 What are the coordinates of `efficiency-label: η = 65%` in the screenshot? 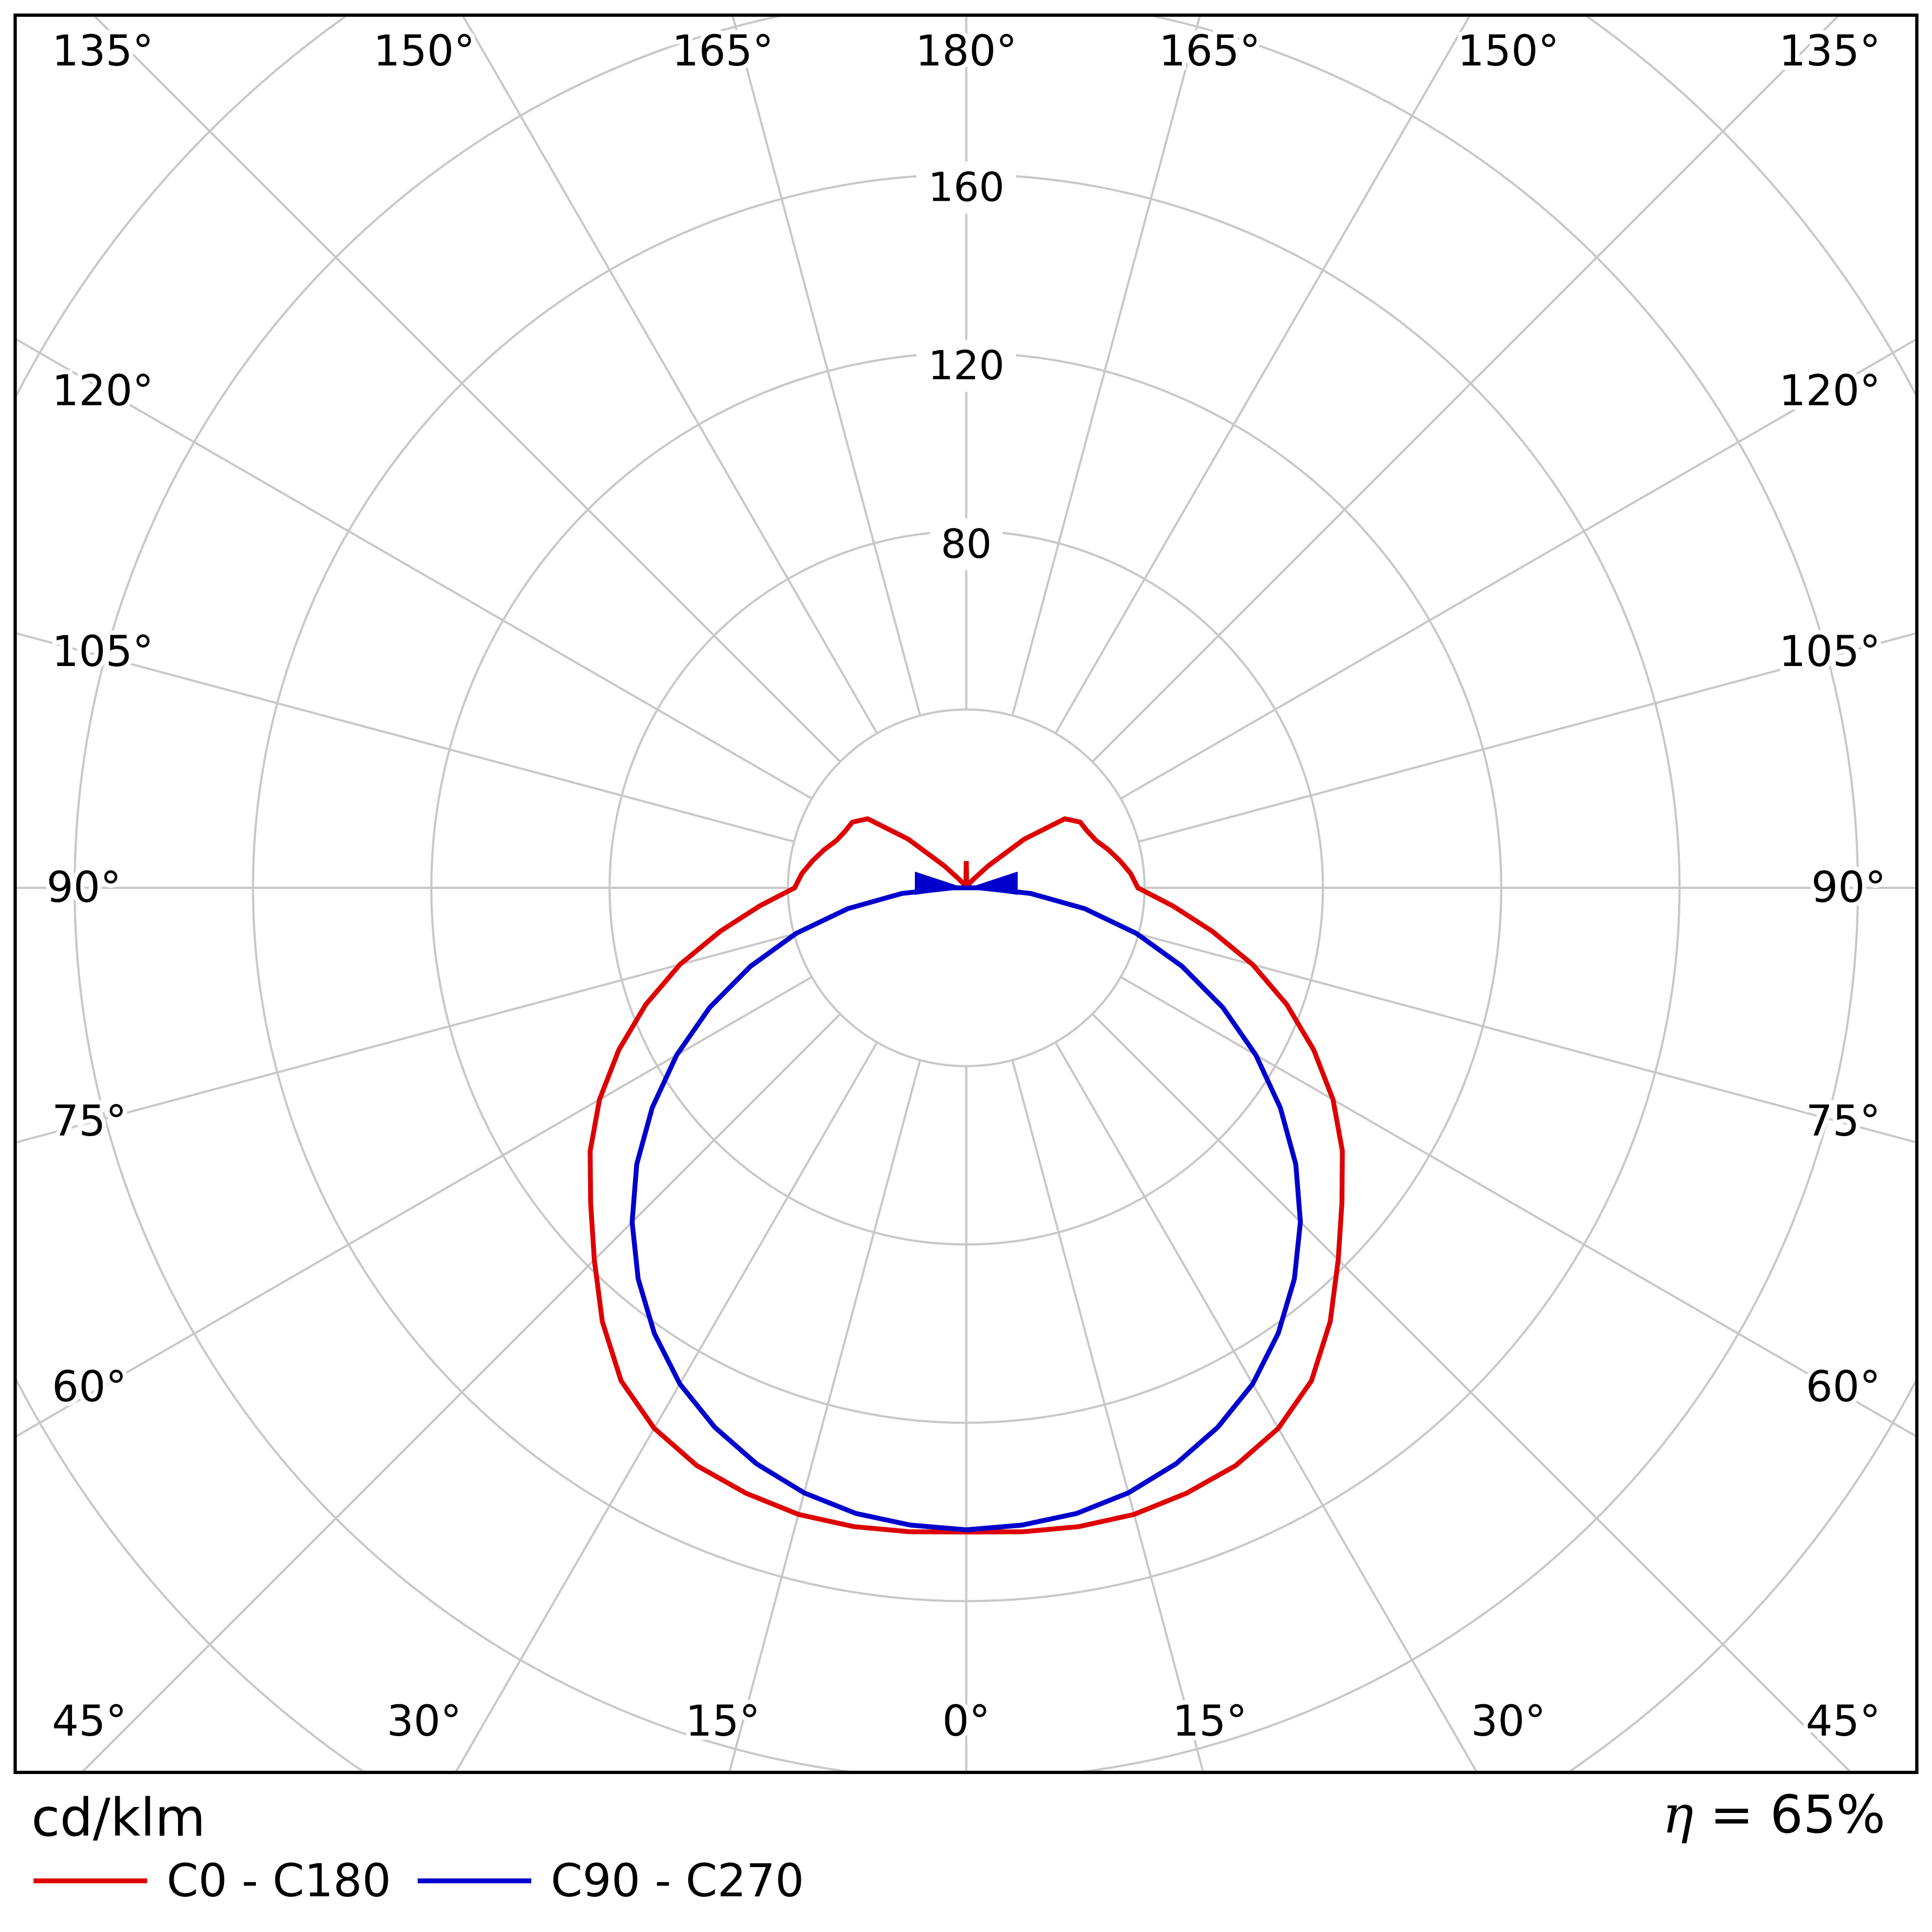 It's located at (1774, 1815).